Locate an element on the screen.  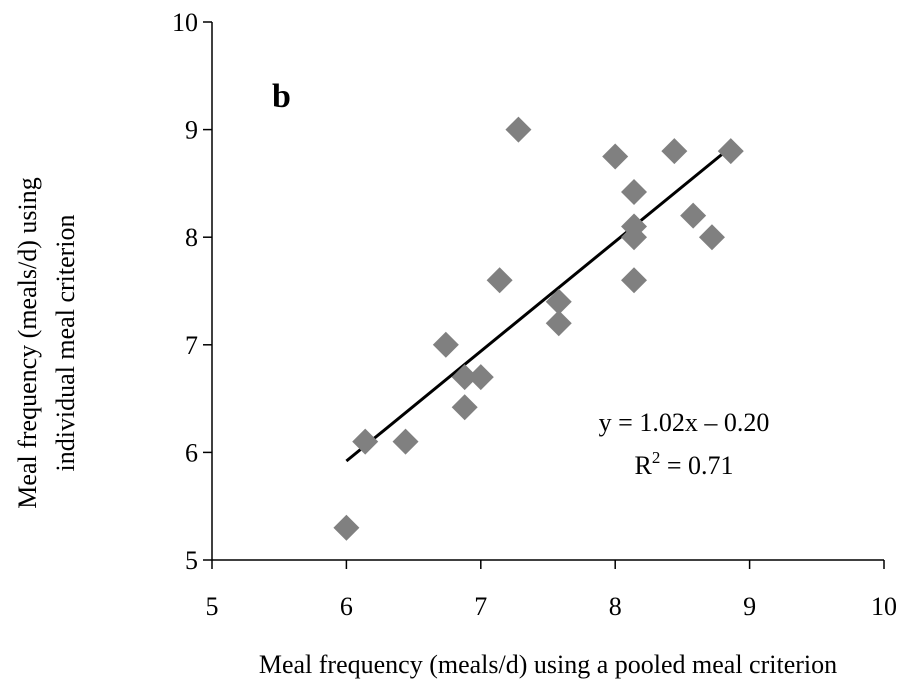
panel-label: b is located at coordinates (281, 96).